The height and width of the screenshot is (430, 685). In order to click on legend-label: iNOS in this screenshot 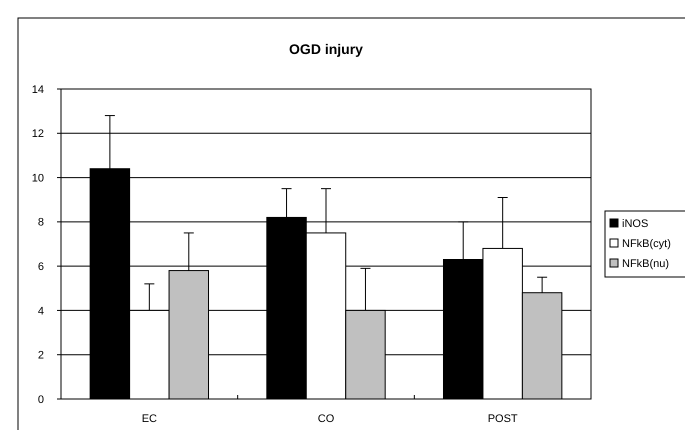, I will do `click(635, 224)`.